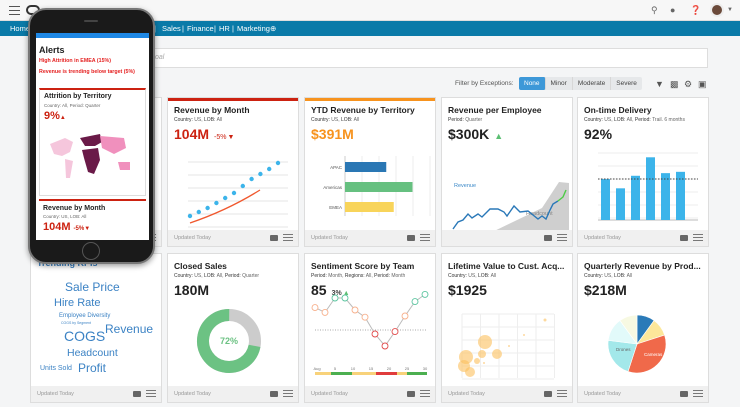 The image size is (740, 407). I want to click on user-avatar, so click(717, 10).